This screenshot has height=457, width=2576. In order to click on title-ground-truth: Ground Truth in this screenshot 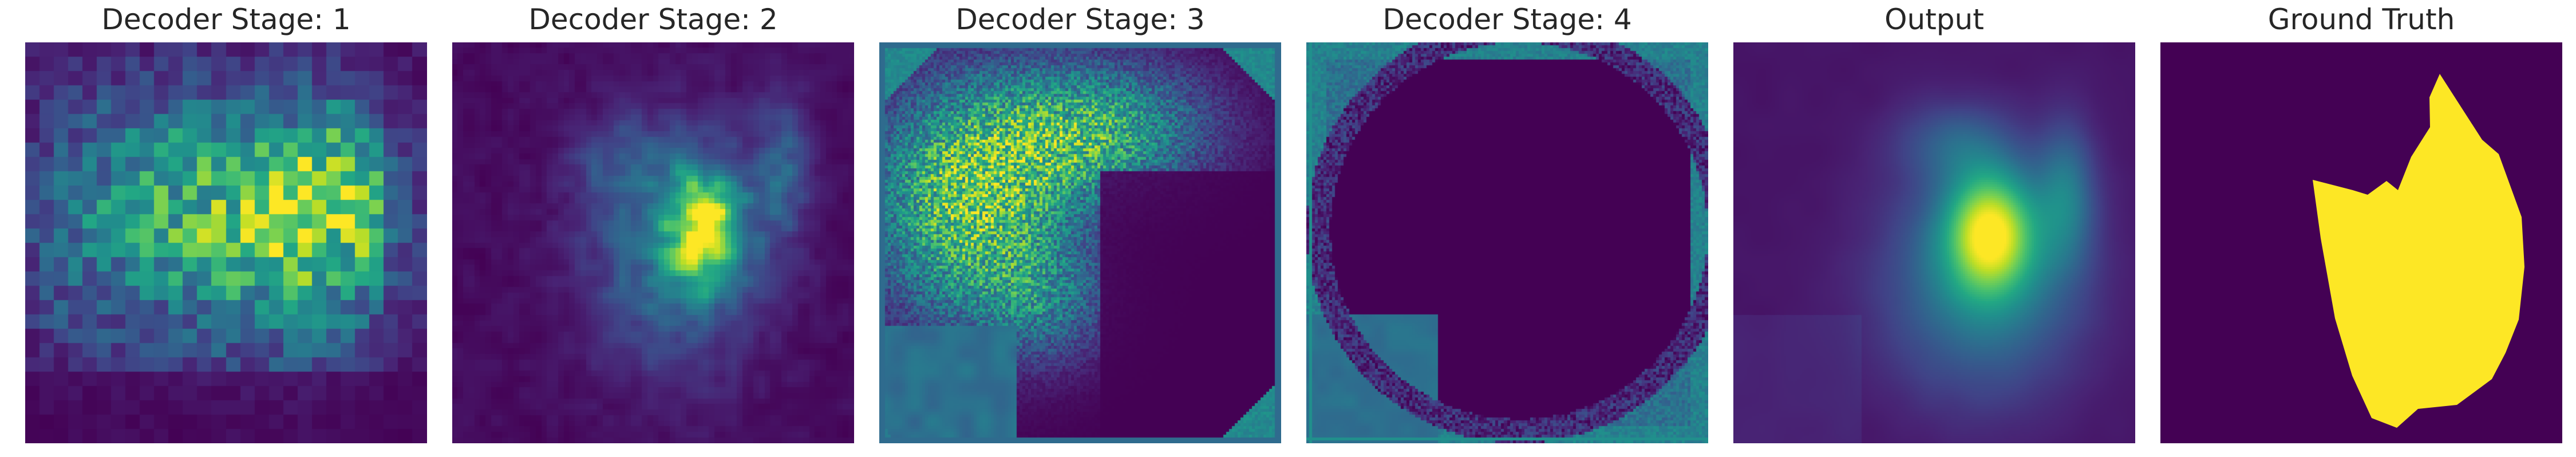, I will do `click(2361, 19)`.